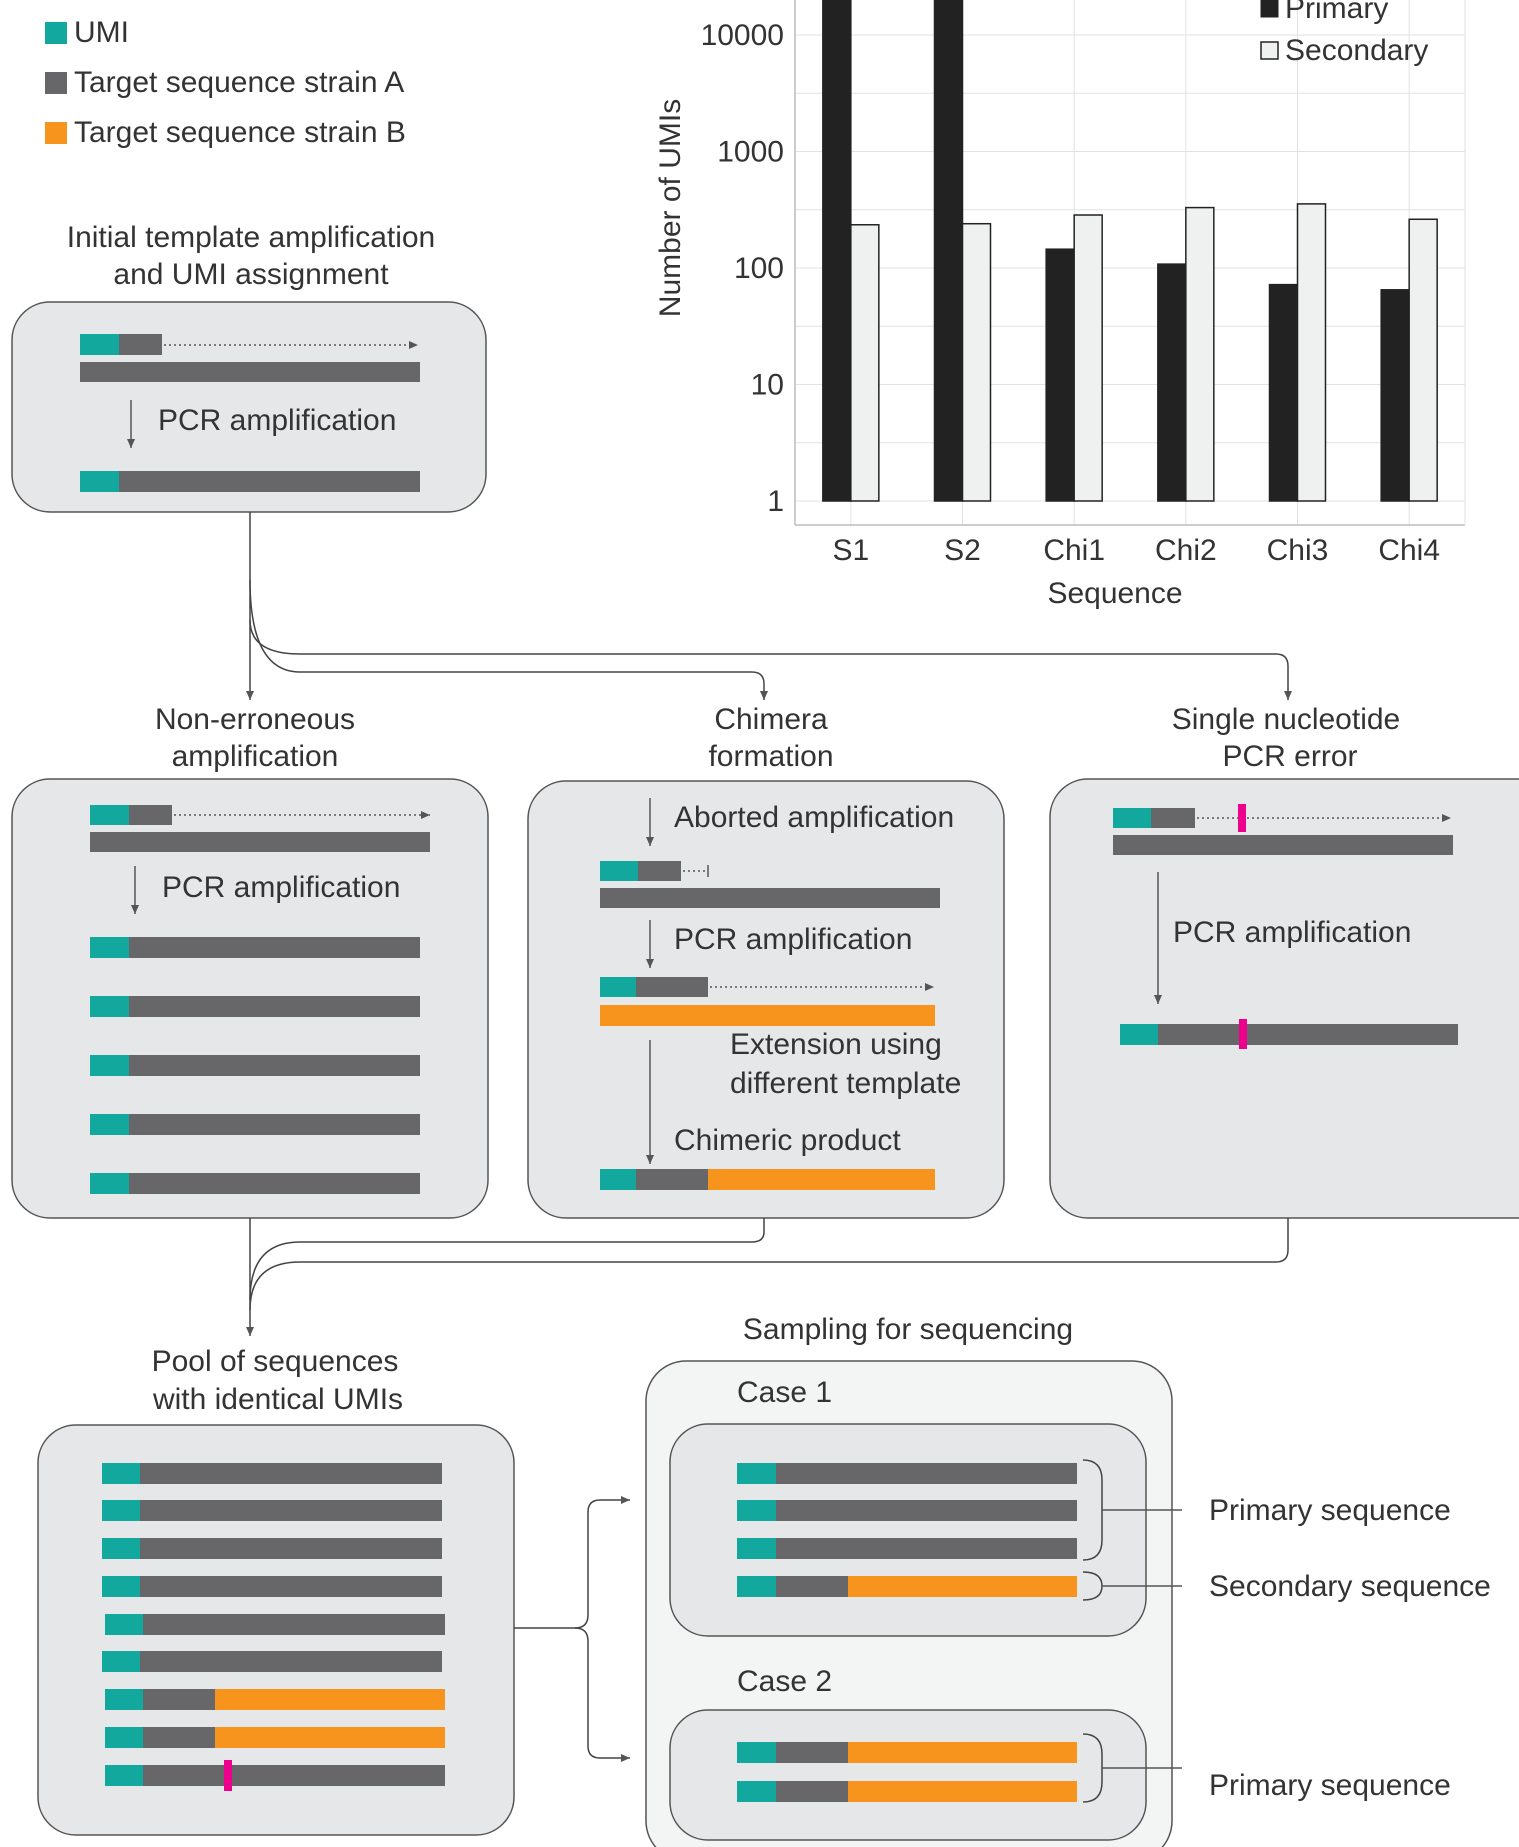  I want to click on chimera-step-extension-line1: Extension using, so click(836, 1044).